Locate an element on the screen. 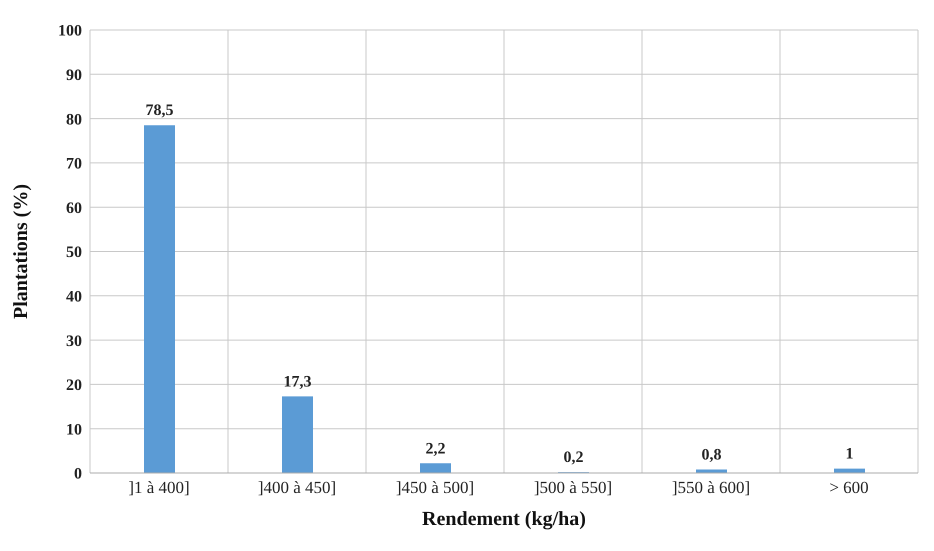 The width and height of the screenshot is (934, 551). x-tick-label: ]400 à 450] is located at coordinates (297, 488).